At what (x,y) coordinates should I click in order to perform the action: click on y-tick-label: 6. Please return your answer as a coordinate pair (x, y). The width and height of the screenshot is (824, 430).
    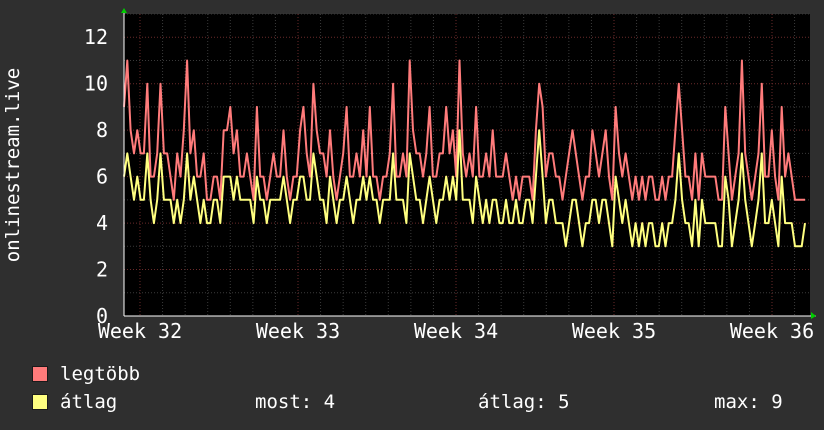
    Looking at the image, I should click on (102, 177).